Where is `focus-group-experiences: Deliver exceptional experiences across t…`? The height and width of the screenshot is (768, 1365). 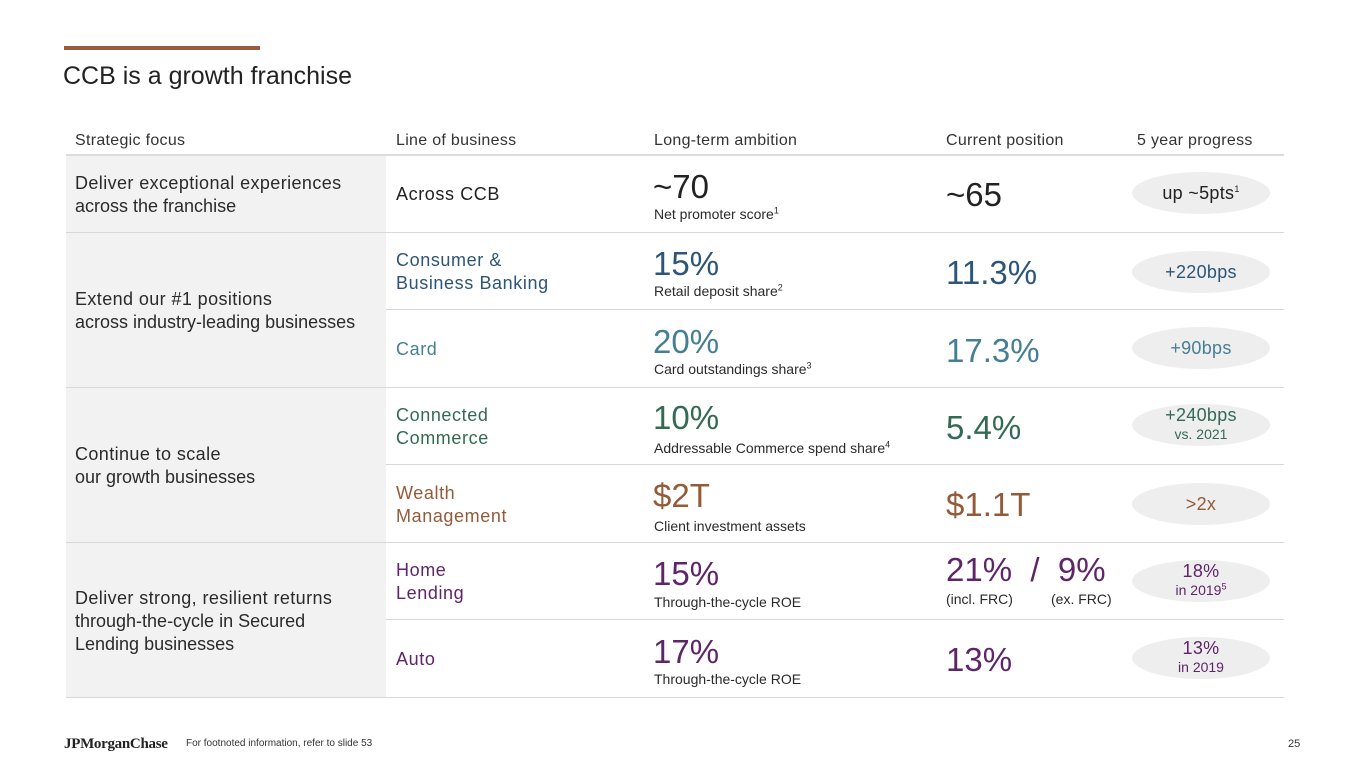
focus-group-experiences: Deliver exceptional experiences across t… is located at coordinates (226, 194).